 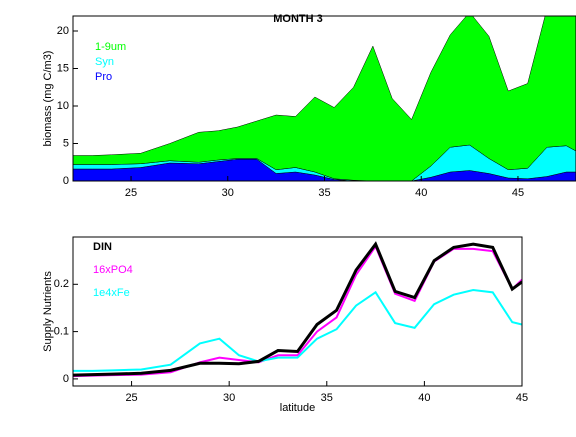 I want to click on y-tick-label: 0.2, so click(x=61, y=284).